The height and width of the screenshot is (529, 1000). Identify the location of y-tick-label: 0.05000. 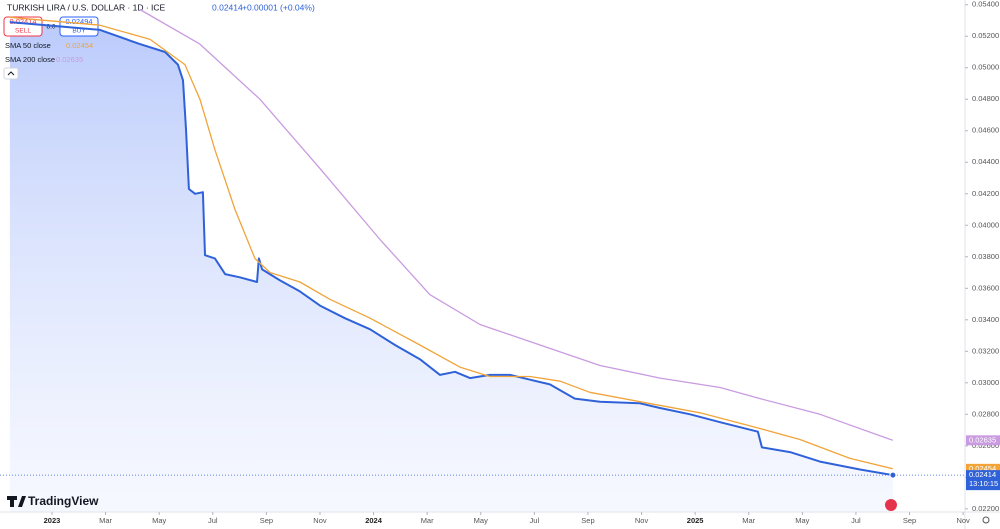
(985, 67).